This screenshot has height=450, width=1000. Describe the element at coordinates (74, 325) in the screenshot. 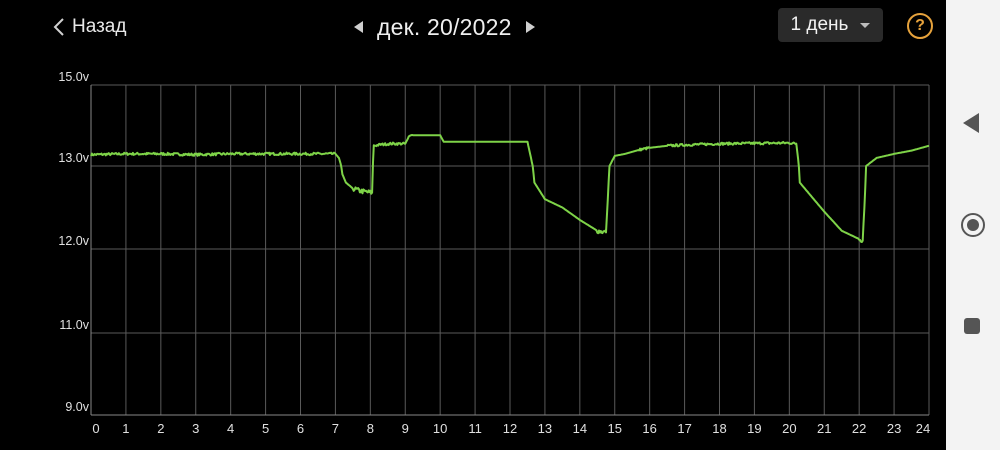

I see `y-tick-label: 11.0v` at that location.